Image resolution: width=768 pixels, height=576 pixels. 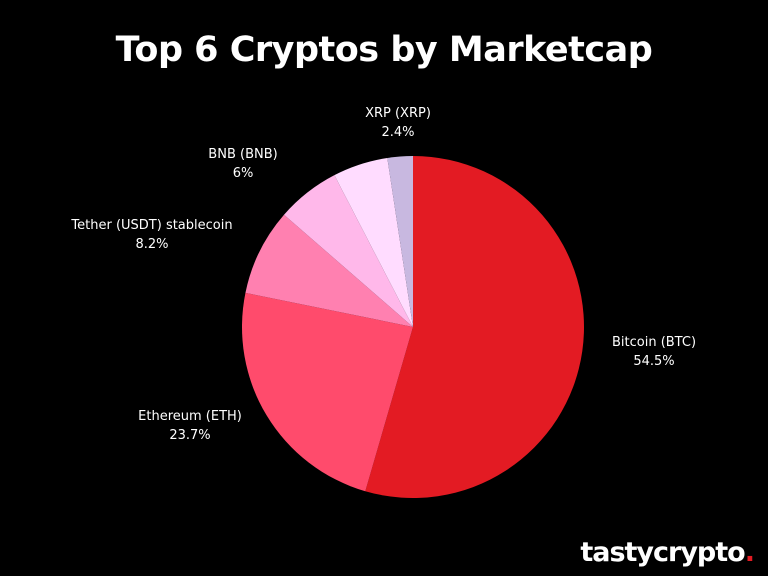 I want to click on brand-name: tastycrypto, so click(x=662, y=552).